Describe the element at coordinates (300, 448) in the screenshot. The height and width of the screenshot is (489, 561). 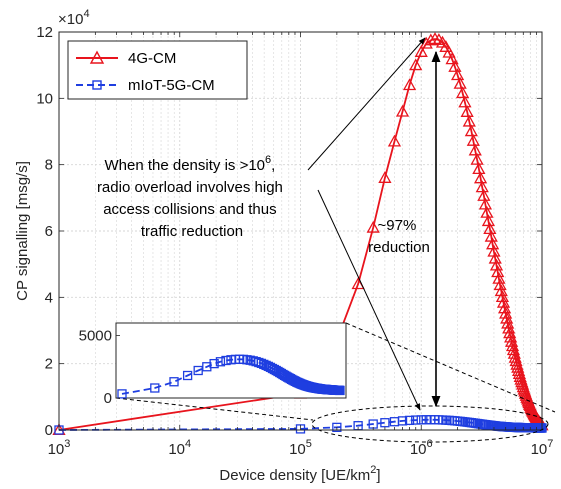
I see `x-tick-label: 10⁵` at that location.